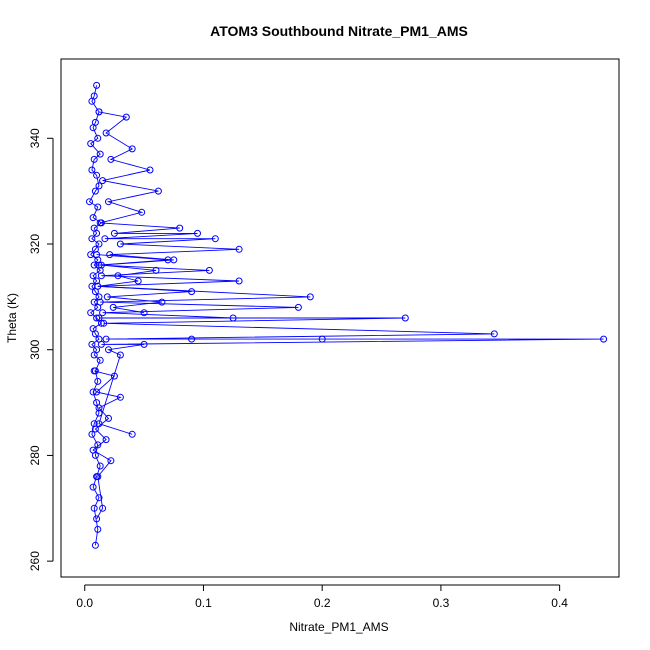 This screenshot has width=650, height=650. What do you see at coordinates (559, 603) in the screenshot?
I see `x-tick-label: 0.4` at bounding box center [559, 603].